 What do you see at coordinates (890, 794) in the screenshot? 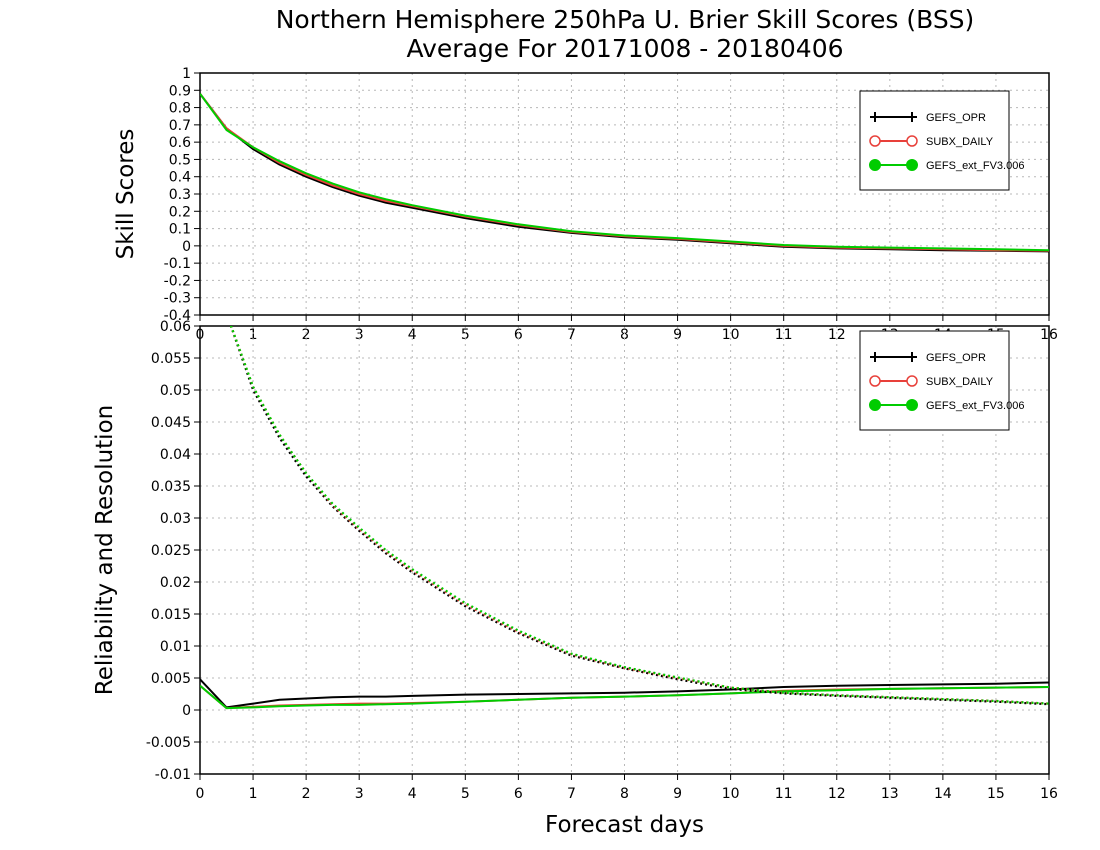
I see `x-tick-label: 13` at bounding box center [890, 794].